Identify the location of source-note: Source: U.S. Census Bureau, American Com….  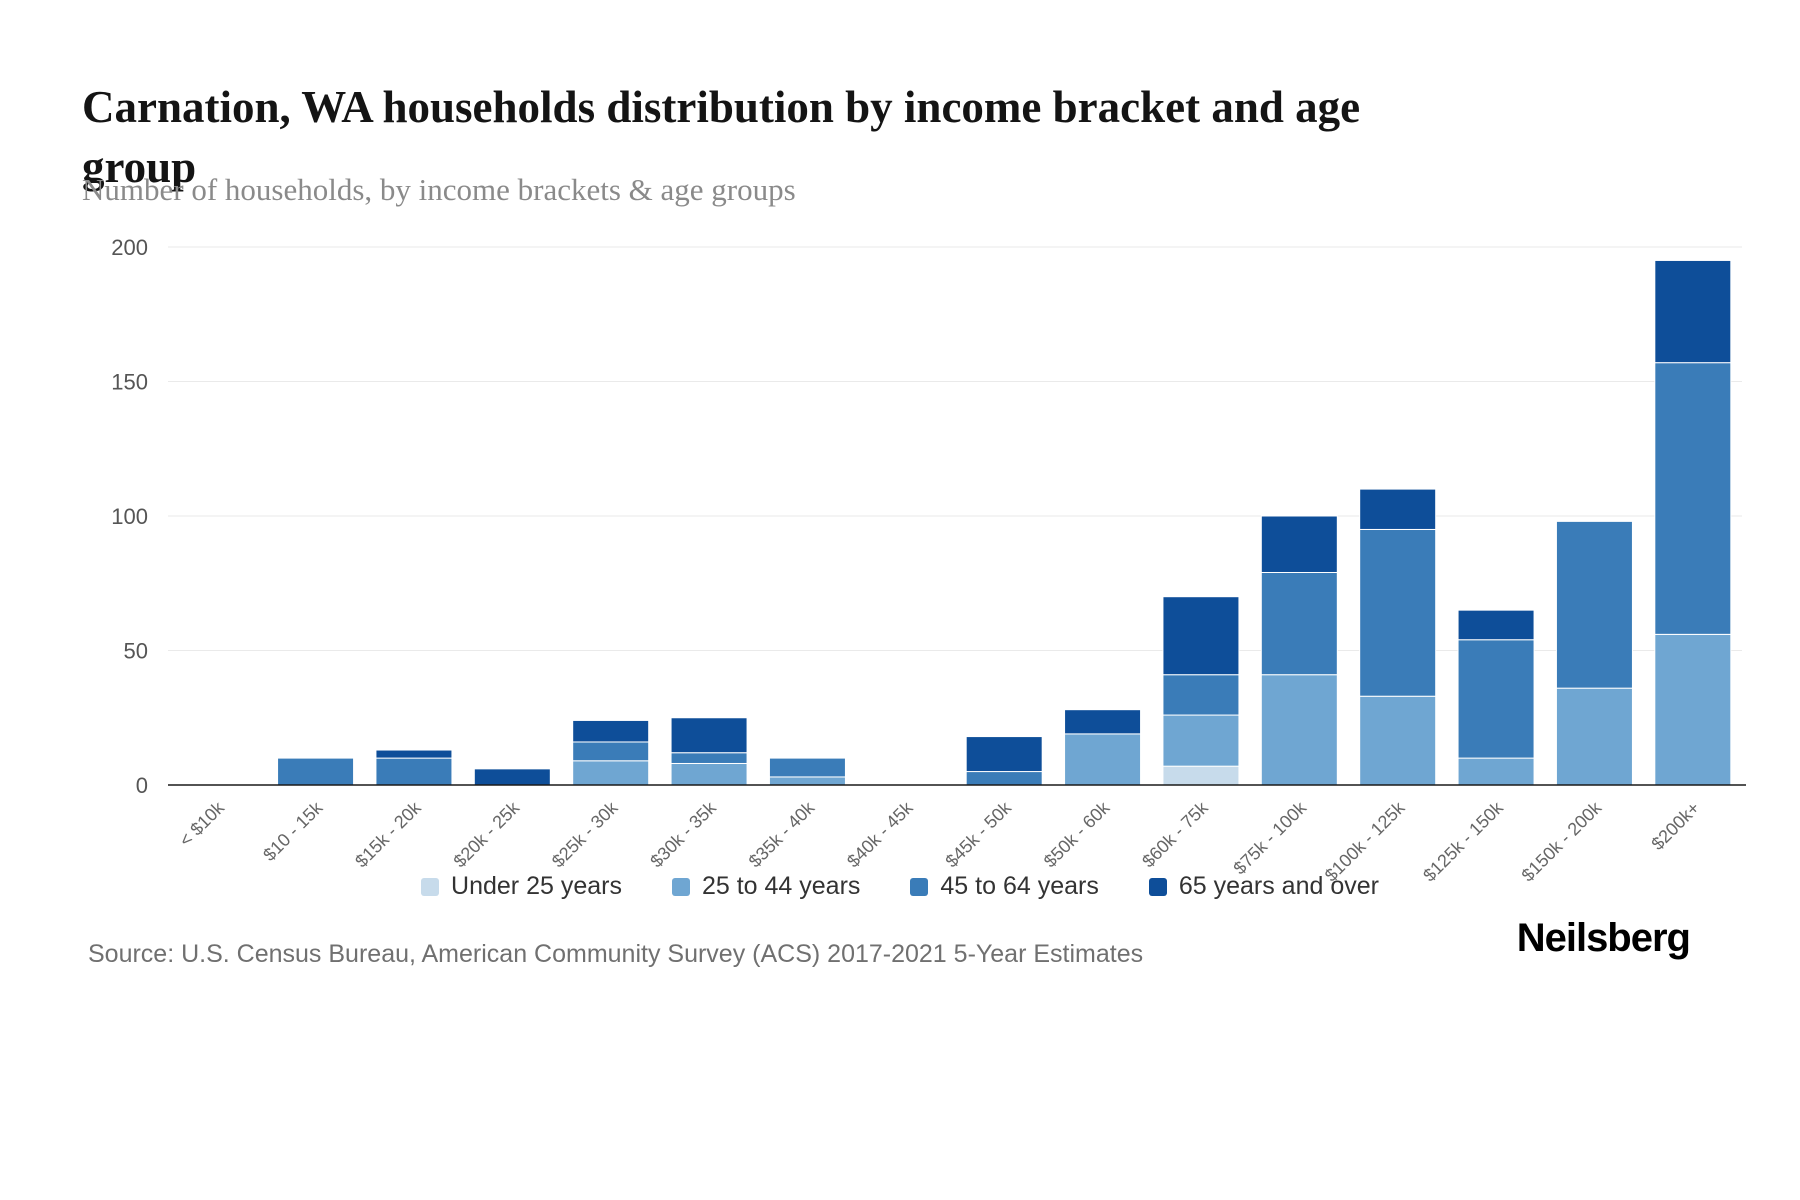
(616, 954).